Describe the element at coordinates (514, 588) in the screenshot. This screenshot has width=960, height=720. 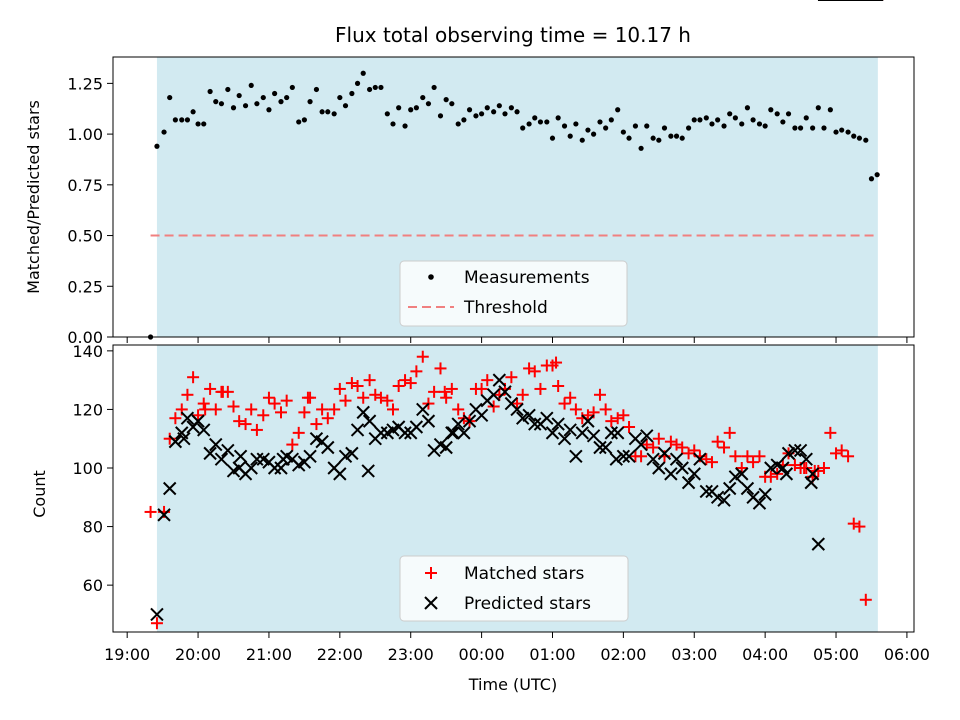
I see `bottom-legend: Matched stars Predicted stars` at that location.